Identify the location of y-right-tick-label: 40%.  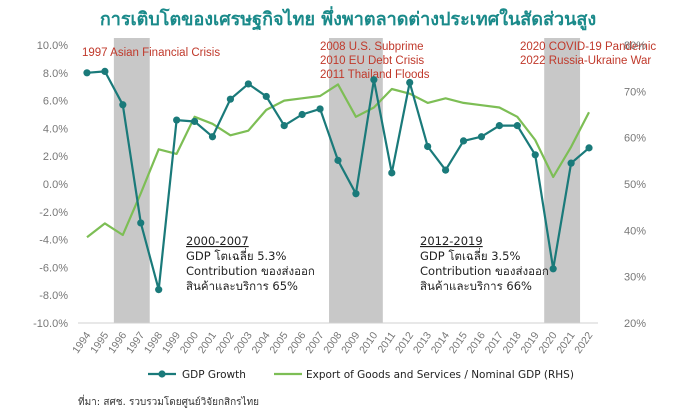
(635, 231).